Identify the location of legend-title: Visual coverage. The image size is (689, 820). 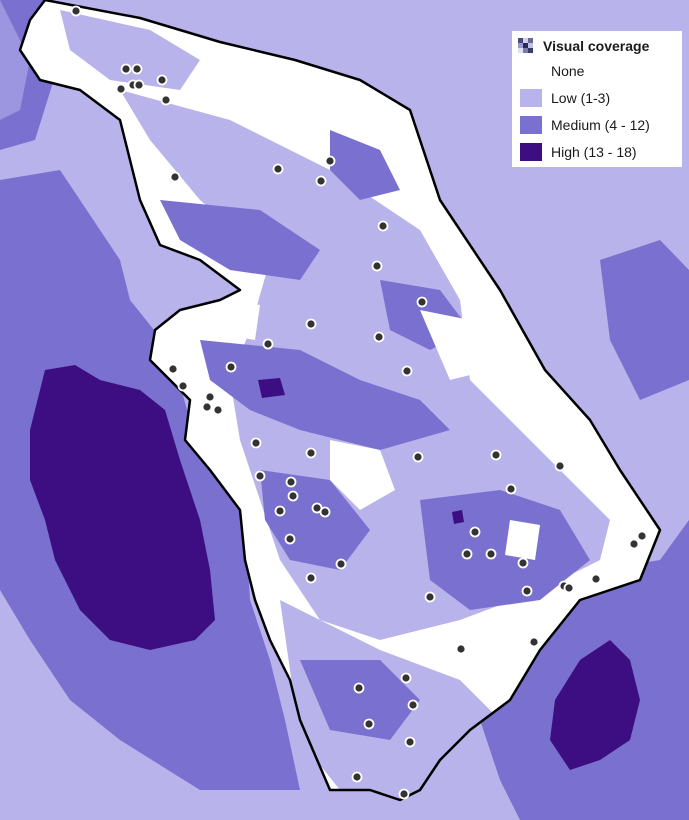
(596, 46).